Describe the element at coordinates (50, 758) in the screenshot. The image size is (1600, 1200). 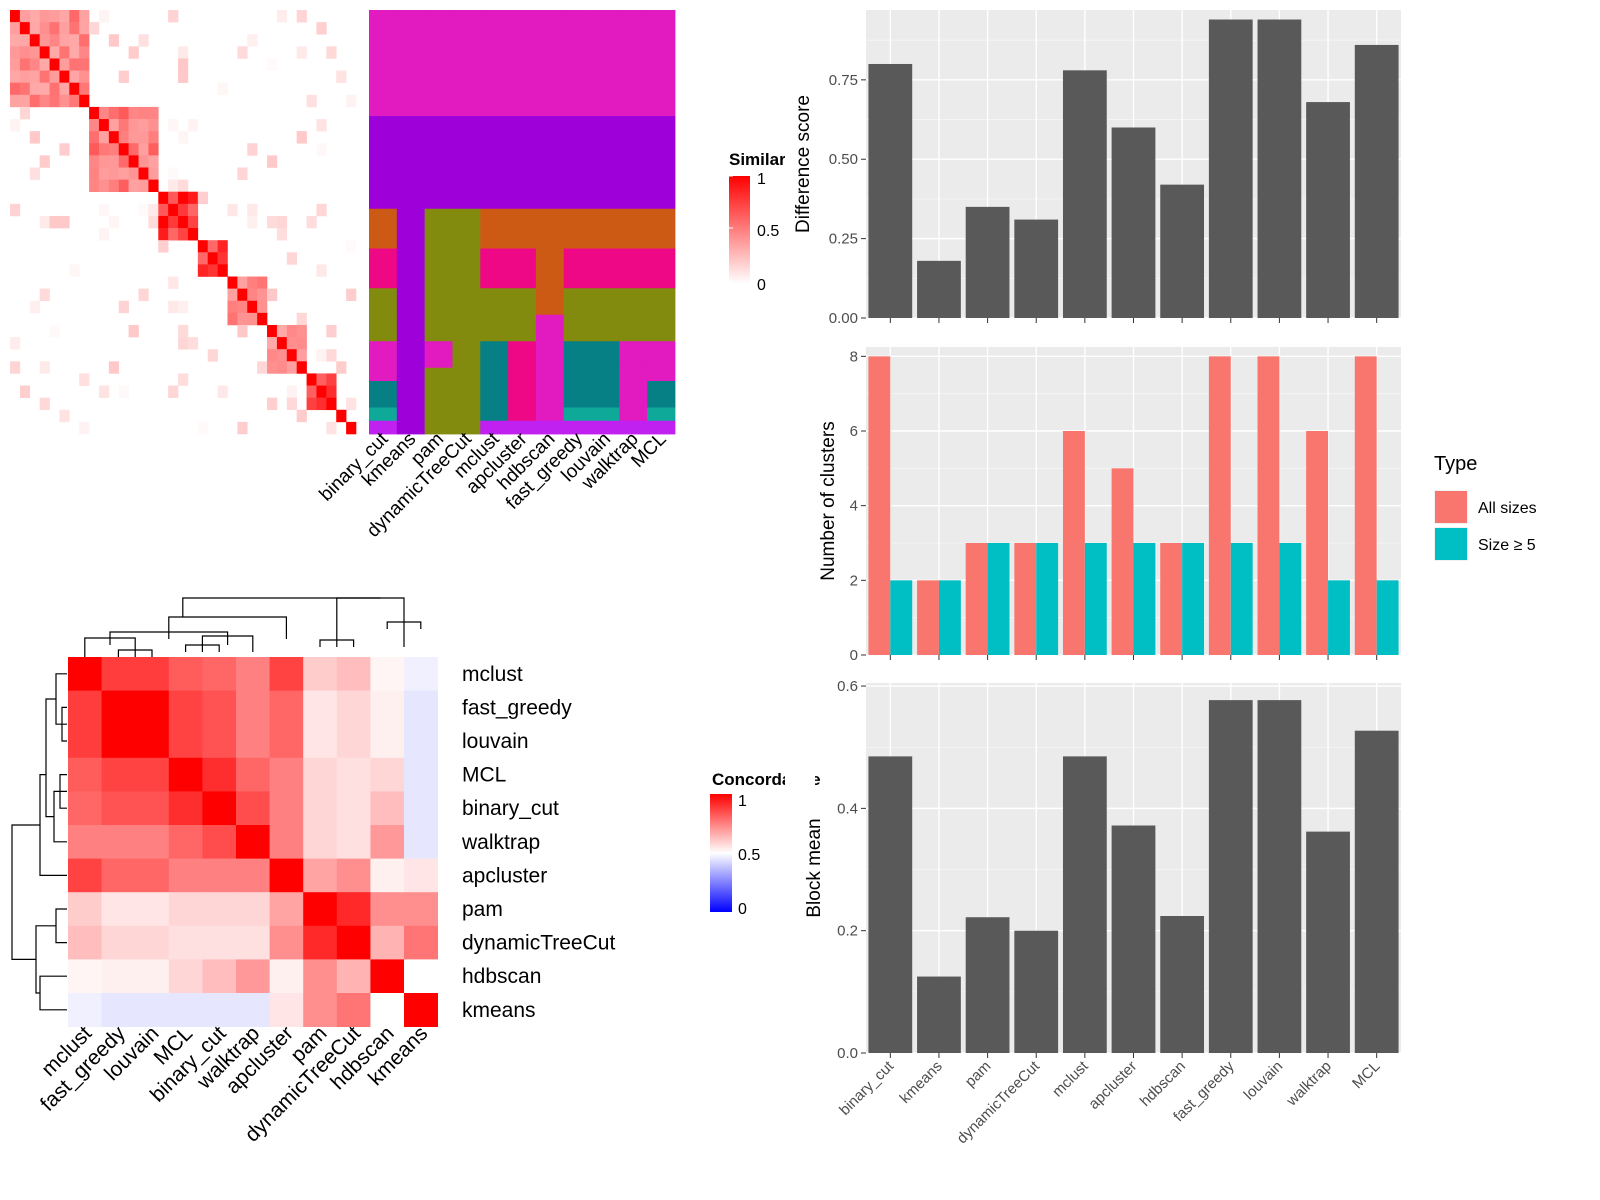
I see `dendrogram-branch` at that location.